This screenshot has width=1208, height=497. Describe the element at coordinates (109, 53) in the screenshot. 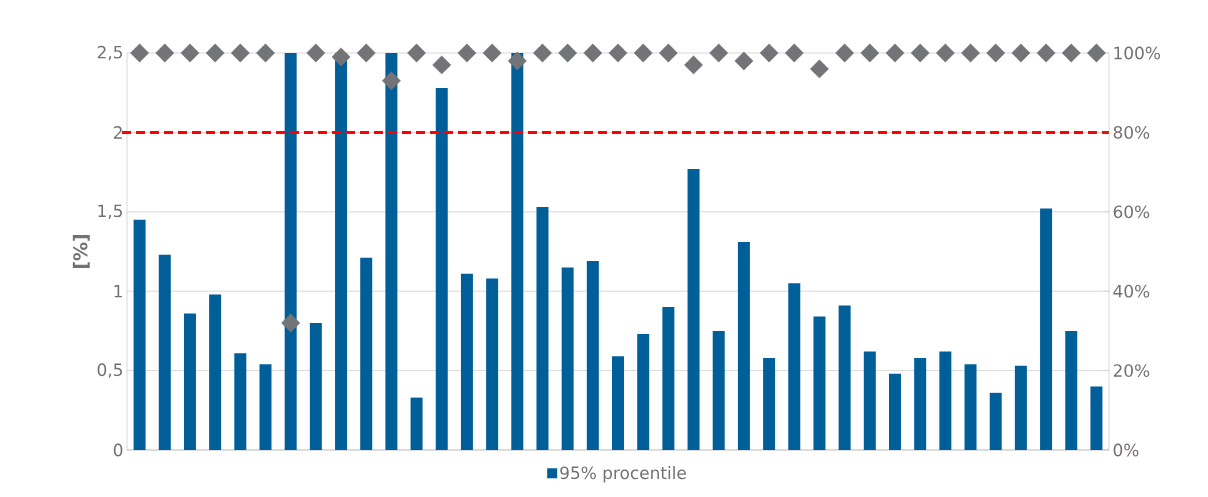

I see `y-tick-label: 2,5` at that location.